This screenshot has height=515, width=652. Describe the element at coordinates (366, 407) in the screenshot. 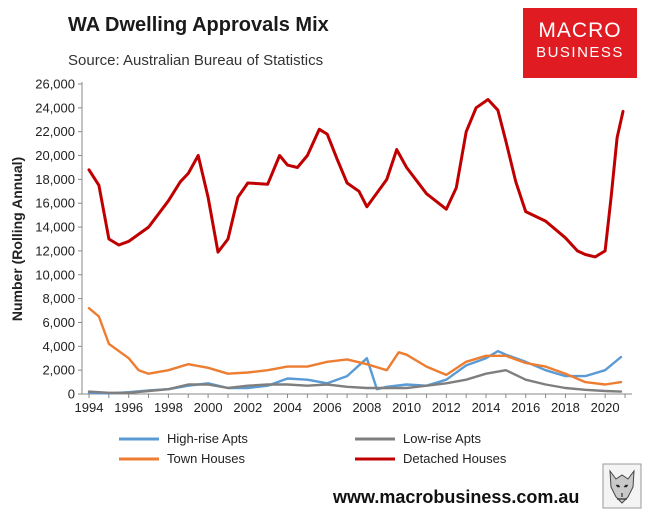

I see `x-tick-label: 2008` at that location.